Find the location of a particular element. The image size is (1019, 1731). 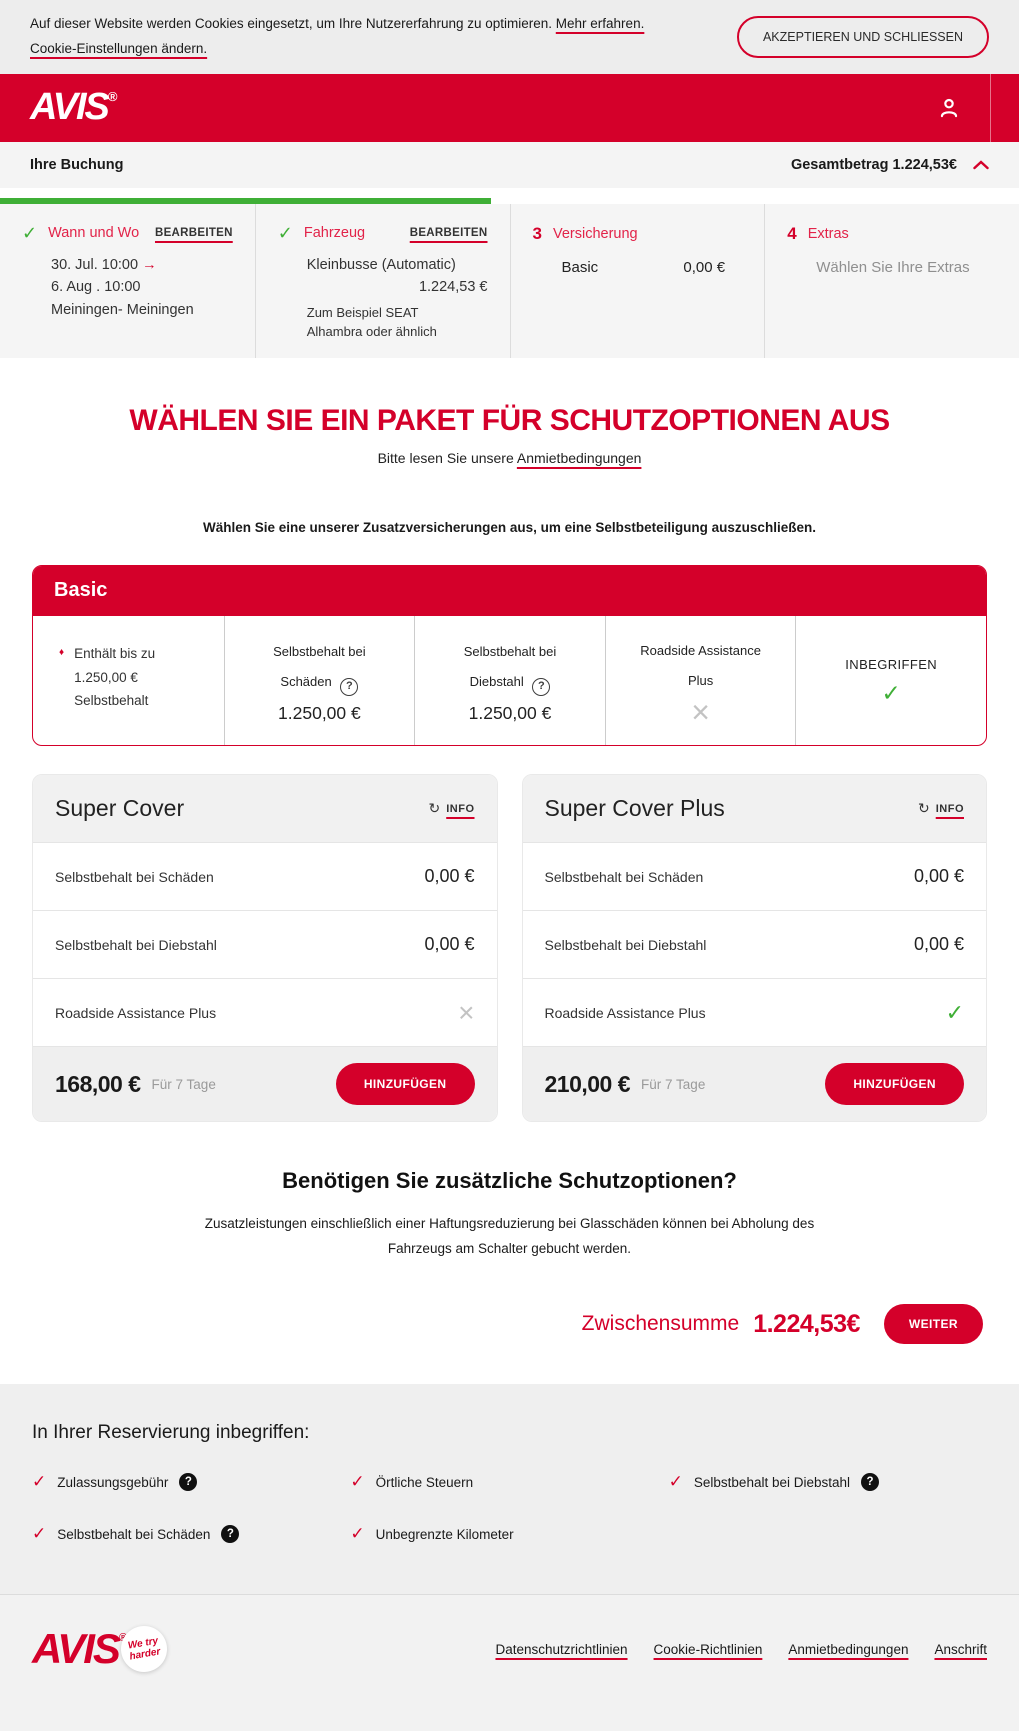

step-versicherung: 3 Versicherung Basic 0,00 € is located at coordinates (637, 280).